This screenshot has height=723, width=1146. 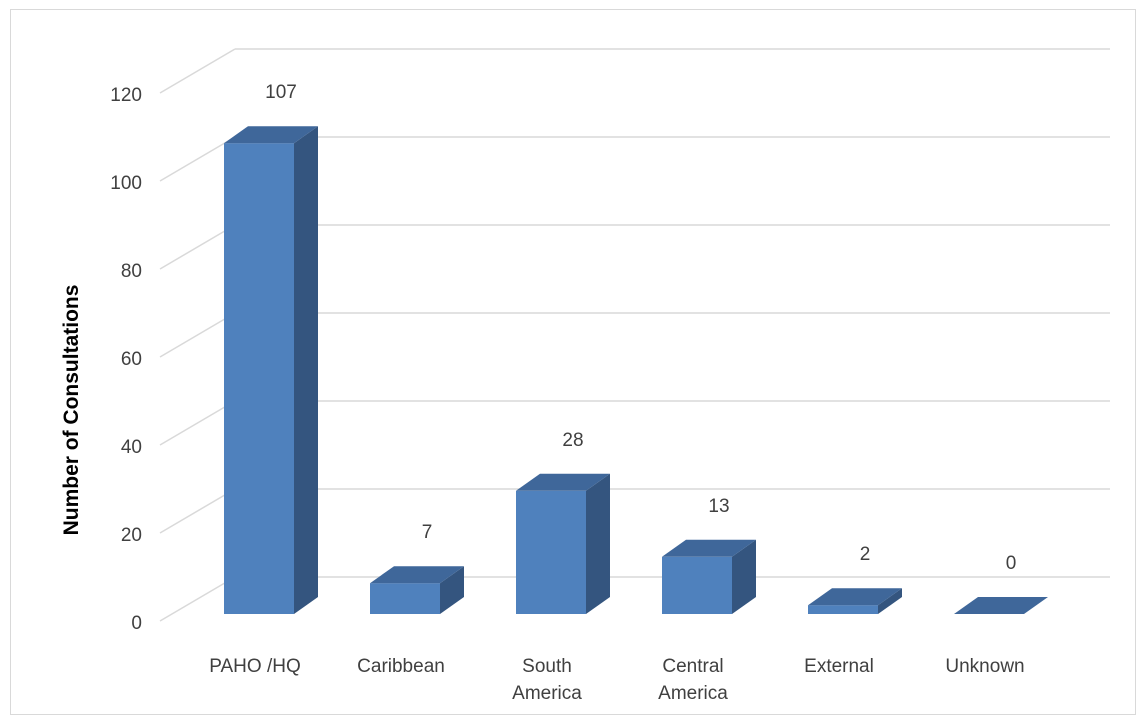 What do you see at coordinates (126, 95) in the screenshot?
I see `y-tick-label: 120` at bounding box center [126, 95].